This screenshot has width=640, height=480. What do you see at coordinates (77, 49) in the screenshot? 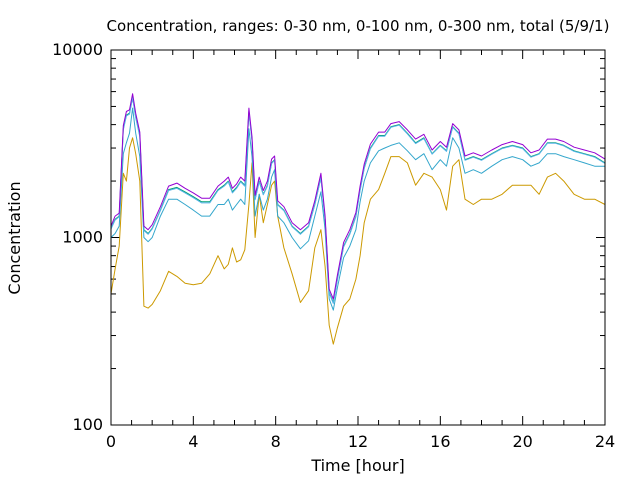
I see `y-tick-label: 10000` at bounding box center [77, 49].